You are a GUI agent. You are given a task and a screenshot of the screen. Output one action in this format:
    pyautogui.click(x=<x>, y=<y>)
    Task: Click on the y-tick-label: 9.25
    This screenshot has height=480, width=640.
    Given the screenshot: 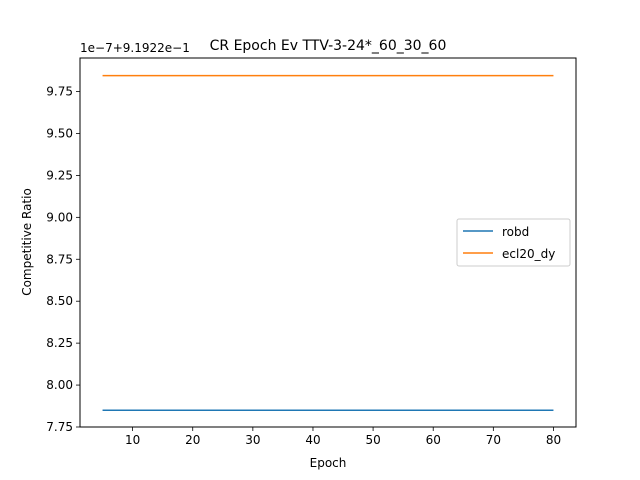 What is the action you would take?
    pyautogui.click(x=59, y=175)
    